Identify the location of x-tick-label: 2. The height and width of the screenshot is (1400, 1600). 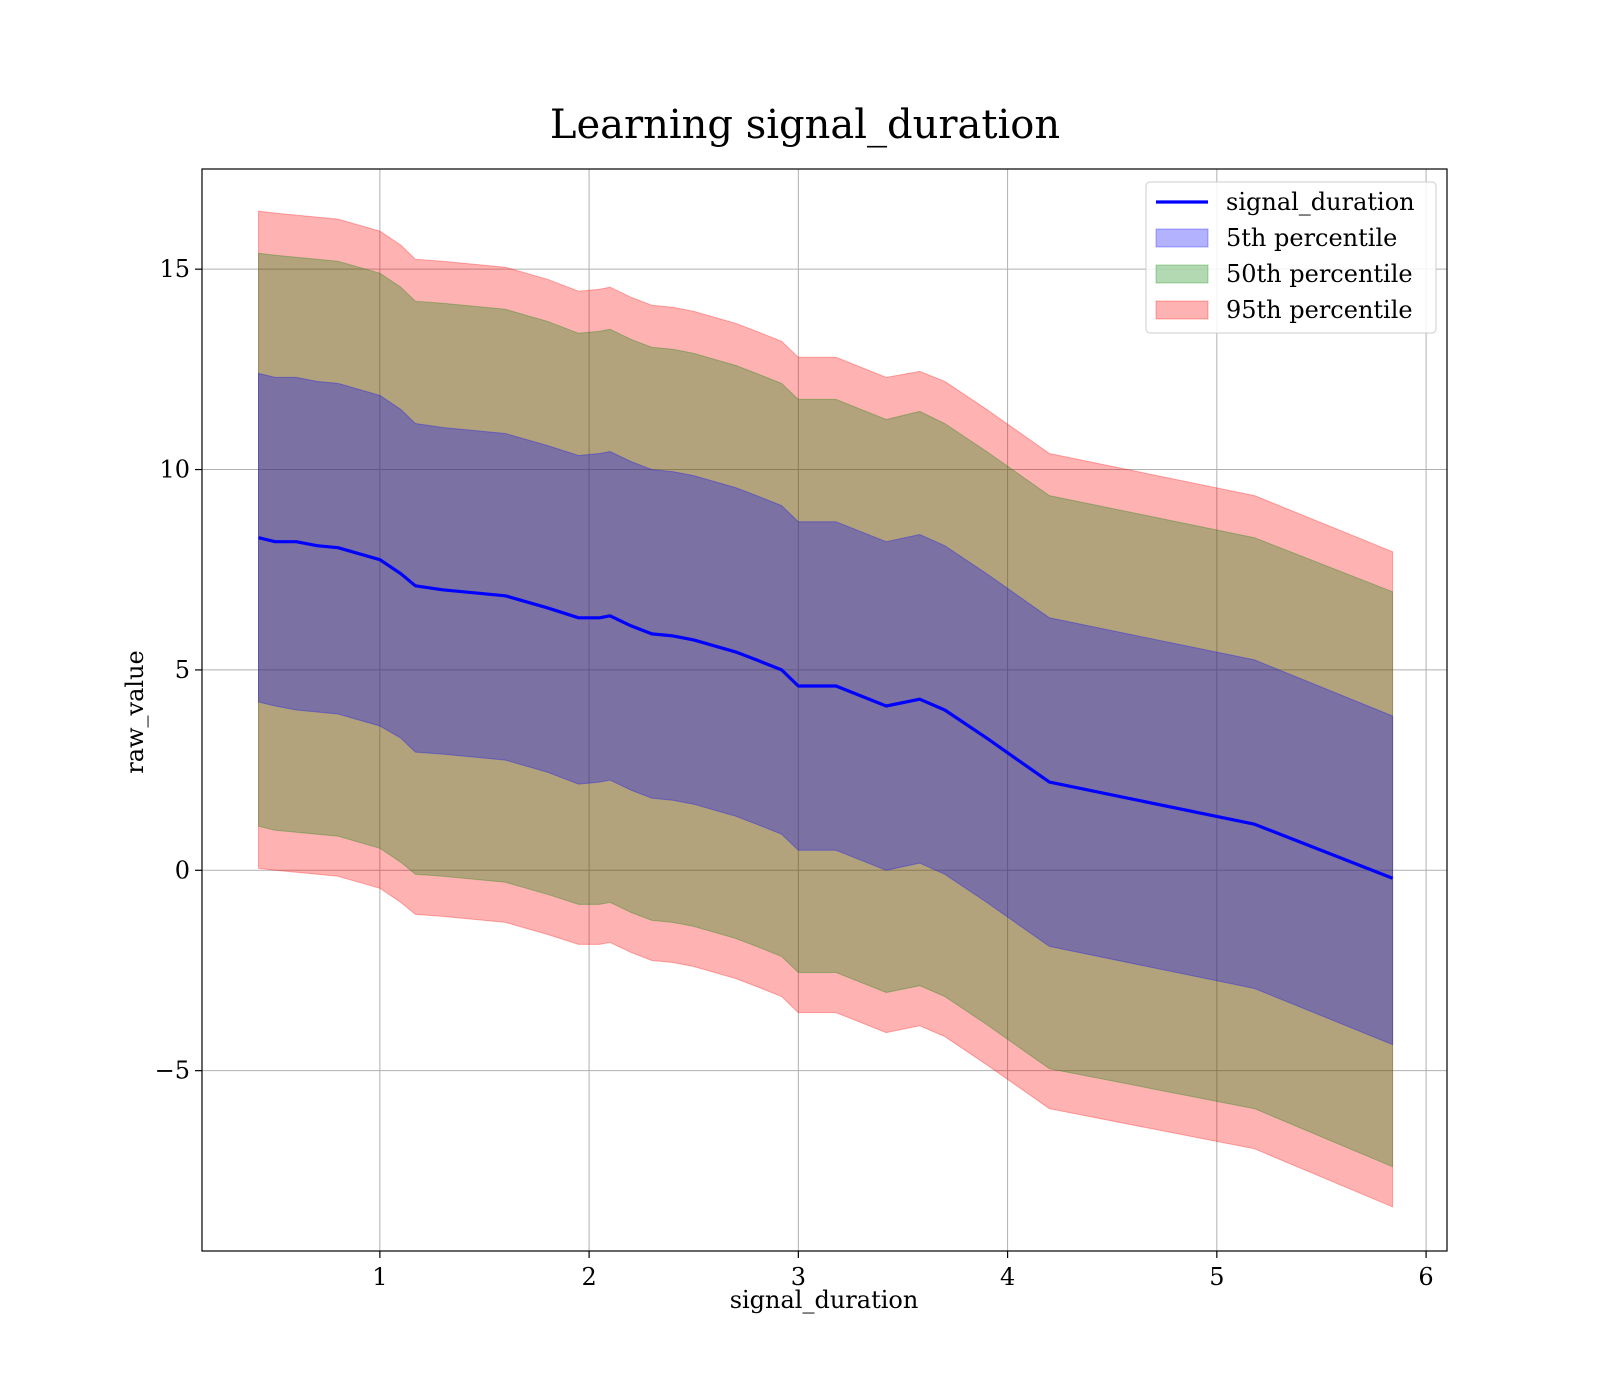
(588, 1277).